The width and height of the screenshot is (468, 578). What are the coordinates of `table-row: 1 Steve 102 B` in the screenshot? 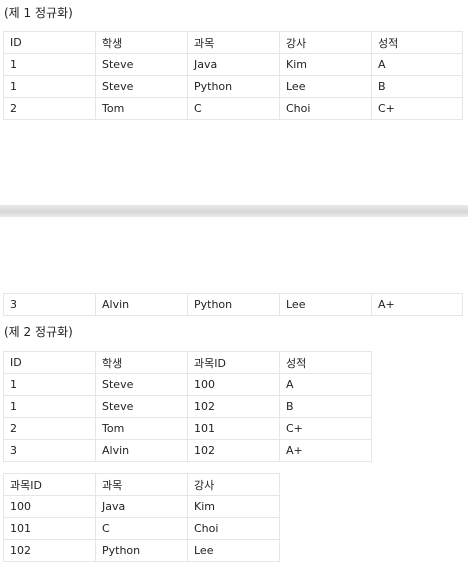 It's located at (187, 406).